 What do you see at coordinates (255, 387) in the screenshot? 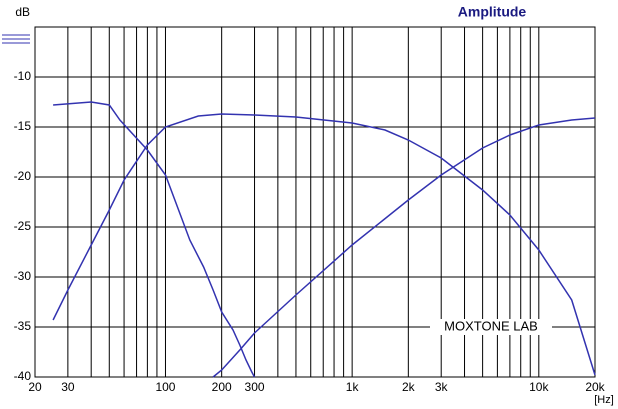
I see `x-tick-label: 300` at bounding box center [255, 387].